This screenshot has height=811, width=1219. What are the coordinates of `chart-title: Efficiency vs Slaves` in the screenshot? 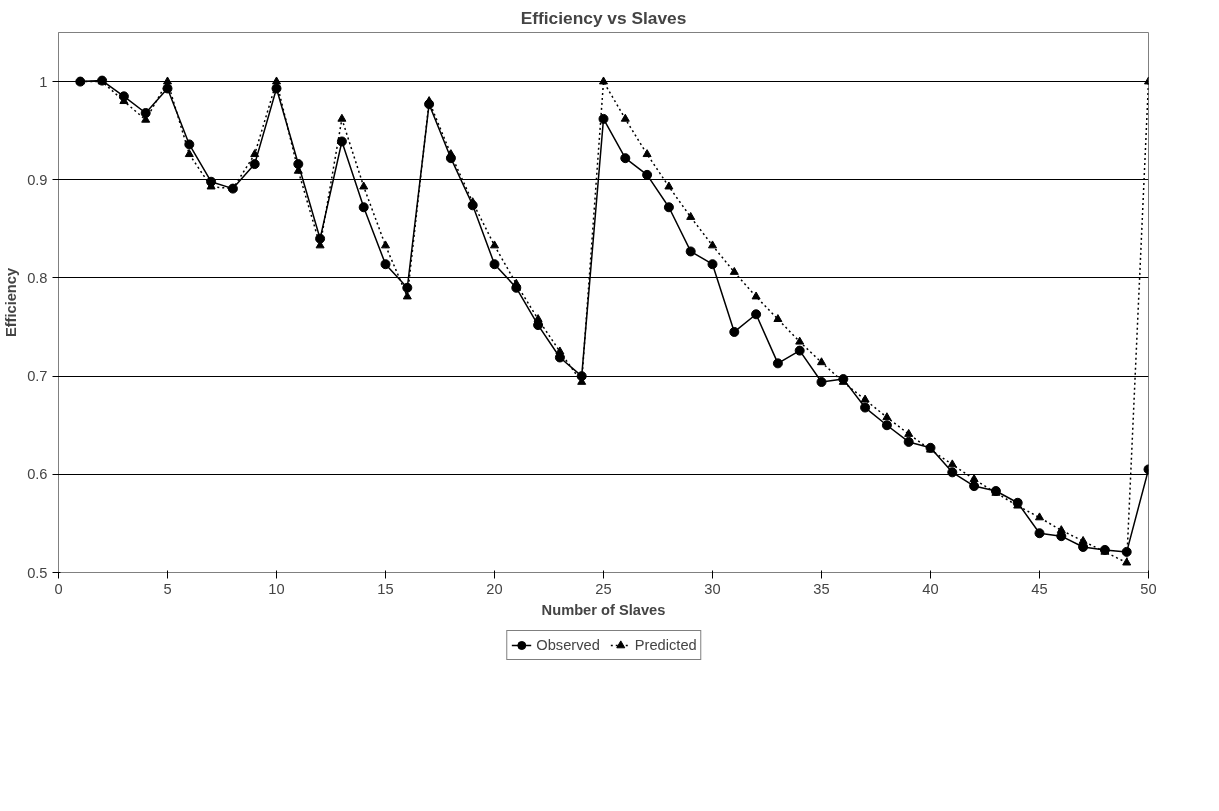 It's located at (603, 17).